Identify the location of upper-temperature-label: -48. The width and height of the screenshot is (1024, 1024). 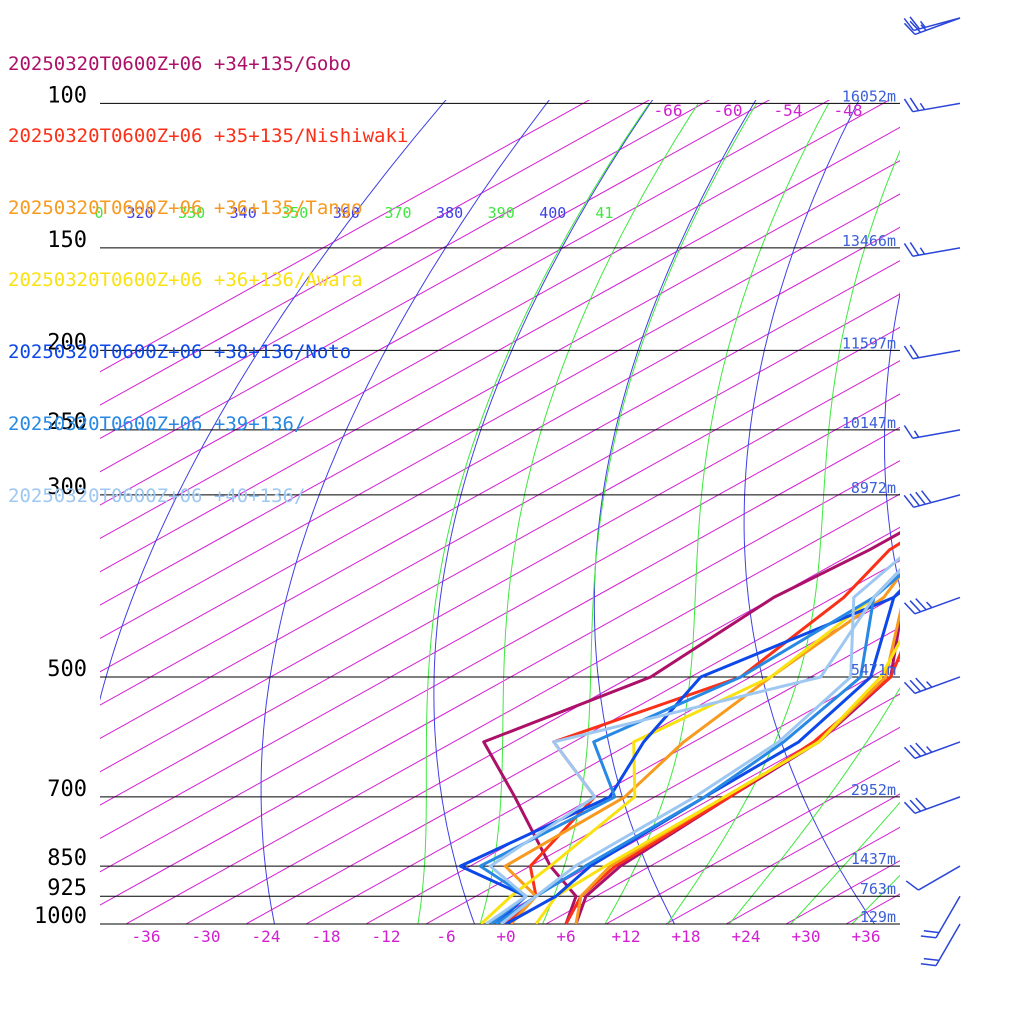
(848, 110).